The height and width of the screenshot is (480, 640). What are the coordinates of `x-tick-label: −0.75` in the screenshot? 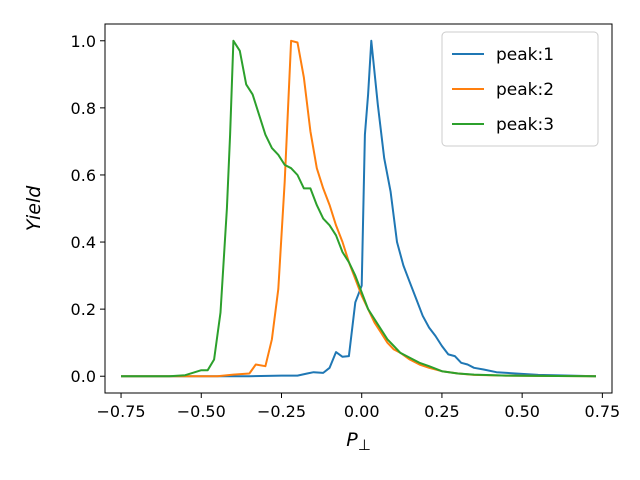 It's located at (121, 411).